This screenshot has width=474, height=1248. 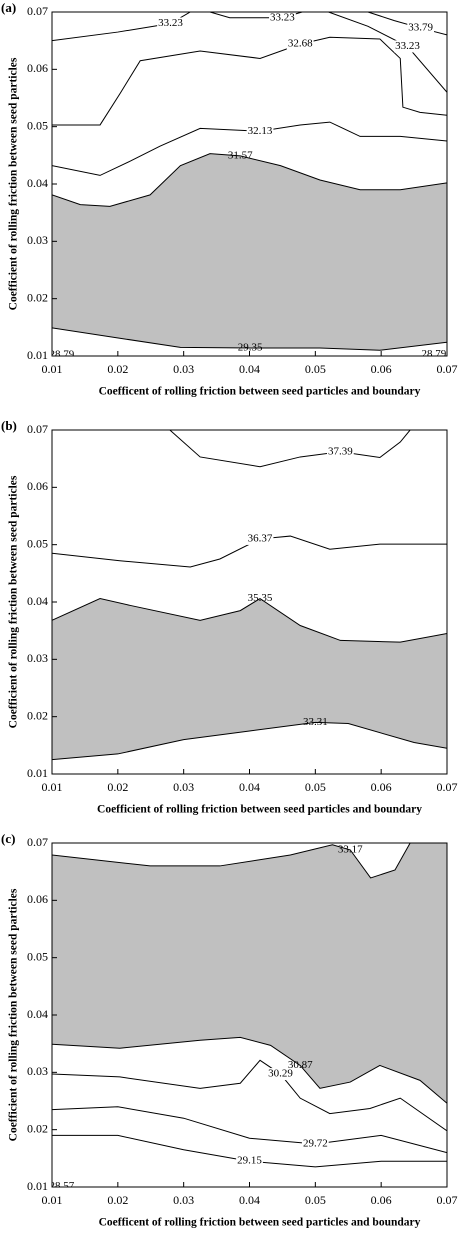 I want to click on contour-label: 29.15, so click(x=249, y=1161).